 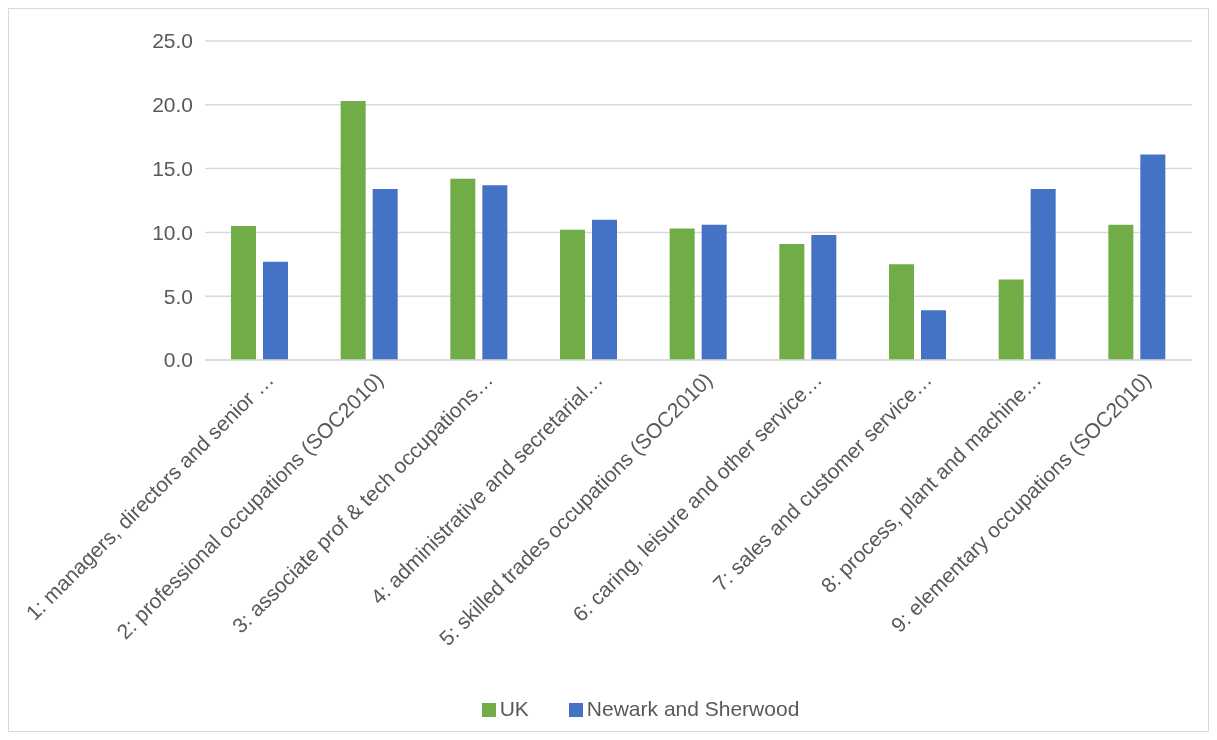 What do you see at coordinates (172, 105) in the screenshot?
I see `y-tick-label: 20.0` at bounding box center [172, 105].